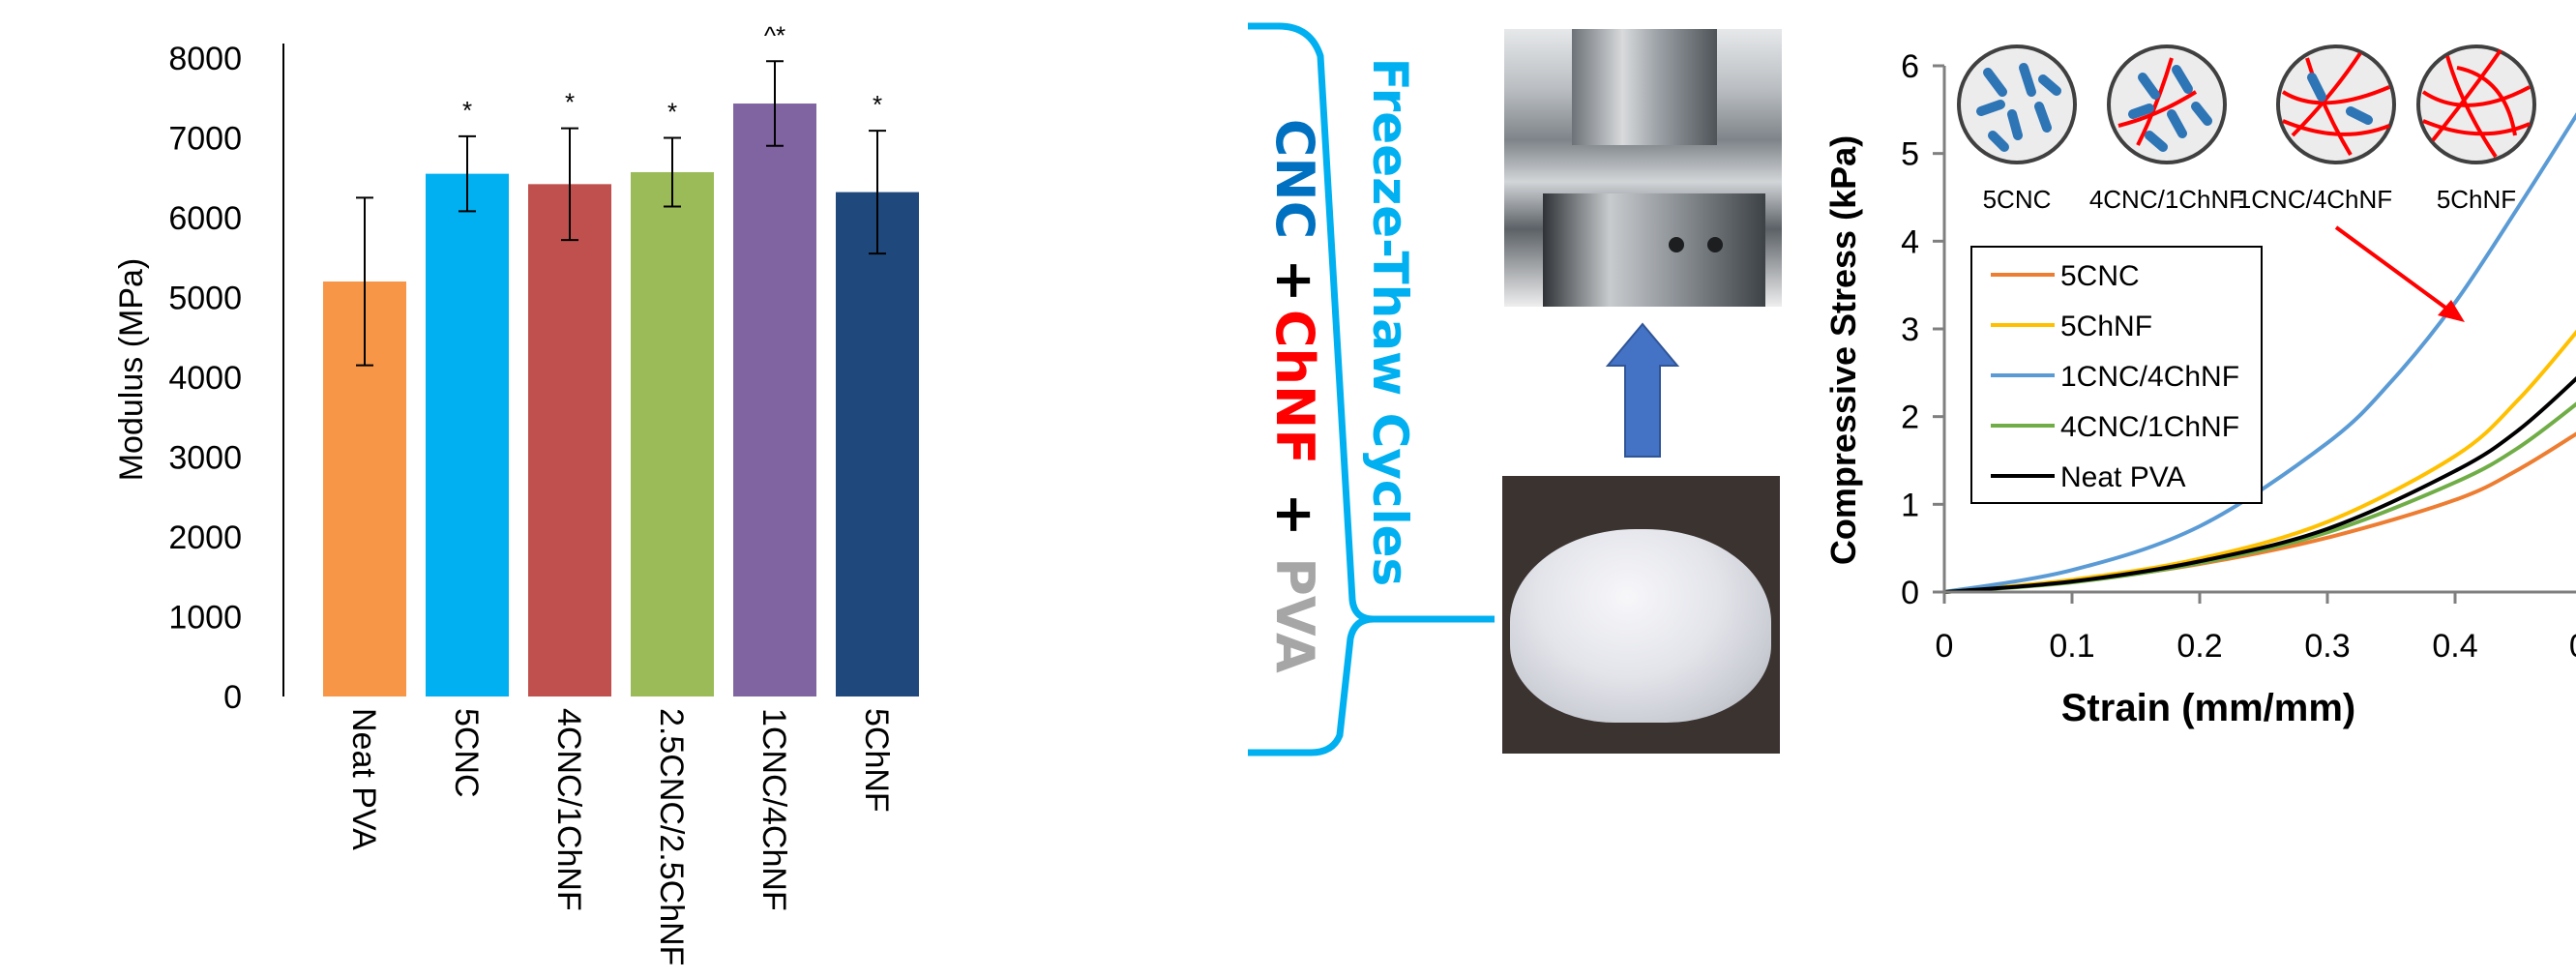 Image resolution: width=2576 pixels, height=978 pixels. I want to click on line-chart-legend: 5CNC 5ChNF 1CNC/4ChNF 4CNC/1ChNF Neat PVA, so click(2116, 375).